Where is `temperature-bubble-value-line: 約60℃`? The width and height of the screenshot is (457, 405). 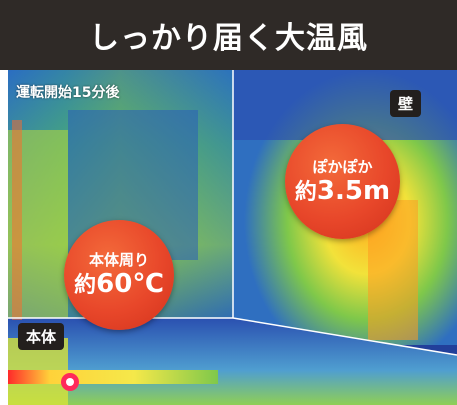 temperature-bubble-value-line: 約60℃ is located at coordinates (119, 285).